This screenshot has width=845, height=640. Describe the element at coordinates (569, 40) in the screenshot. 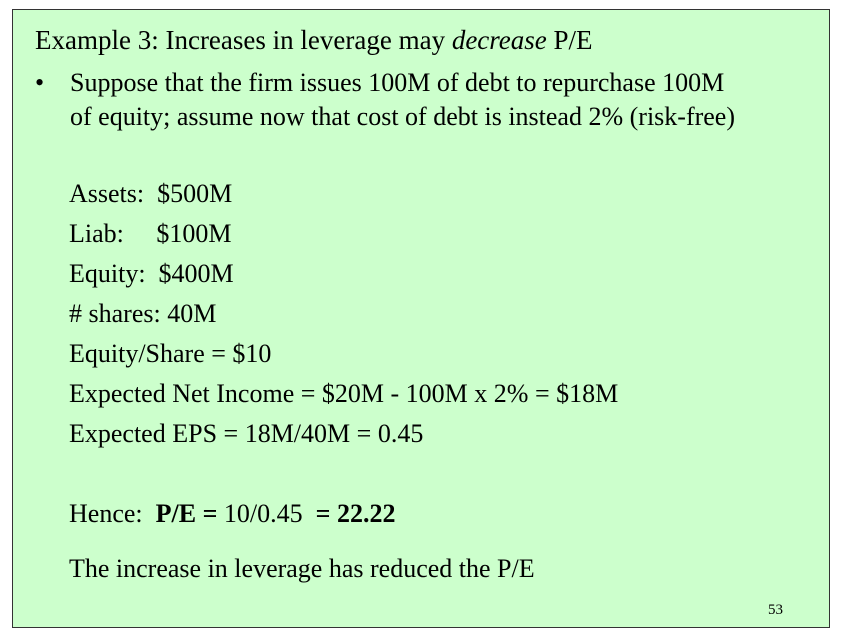

I see `title-suffix: P/E` at that location.